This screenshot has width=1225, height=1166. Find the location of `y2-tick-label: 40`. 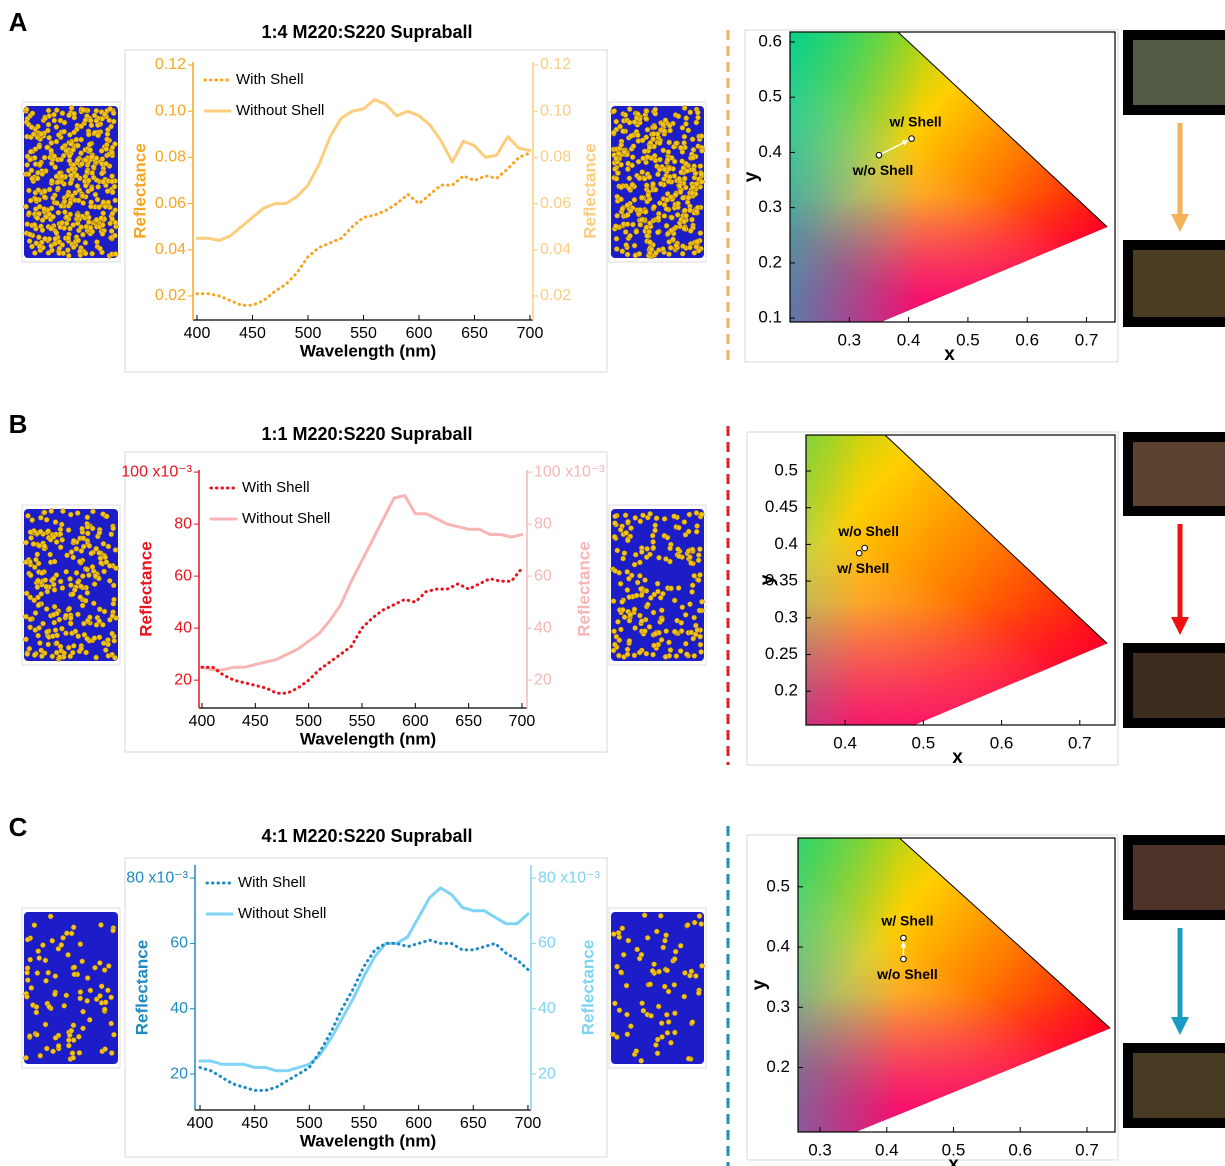

y2-tick-label: 40 is located at coordinates (543, 627).